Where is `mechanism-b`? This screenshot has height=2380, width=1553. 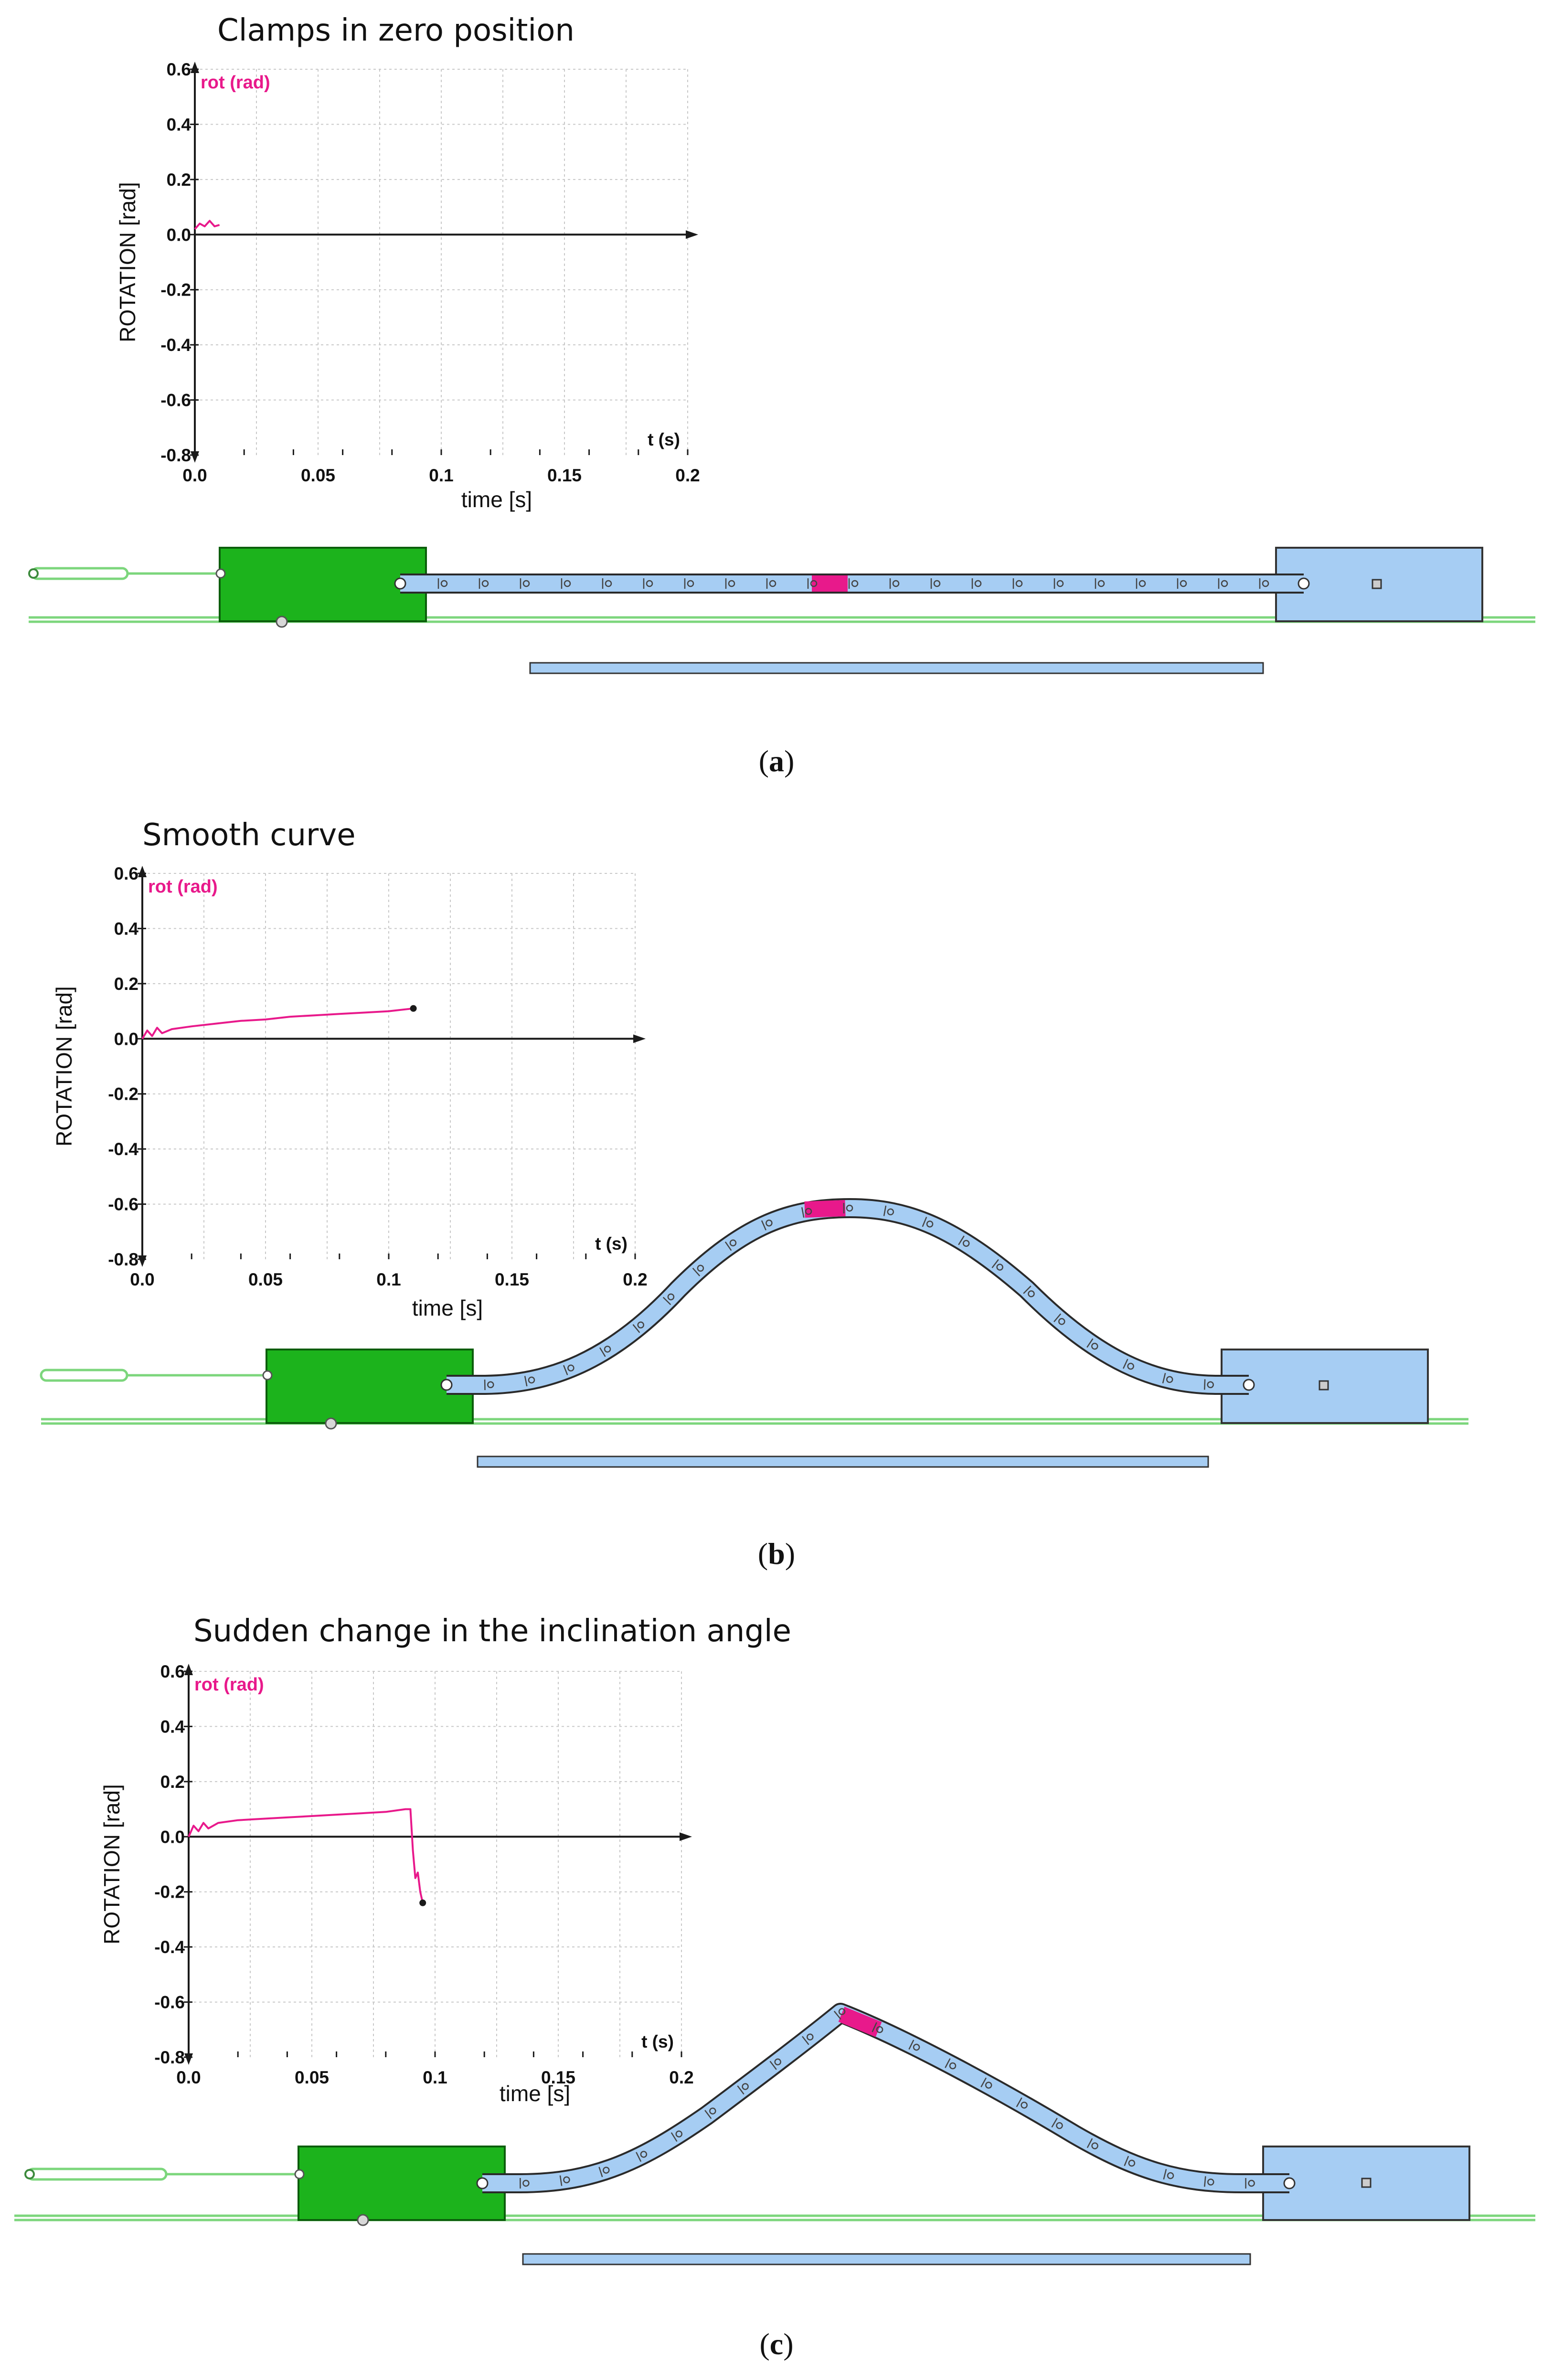 mechanism-b is located at coordinates (754, 1335).